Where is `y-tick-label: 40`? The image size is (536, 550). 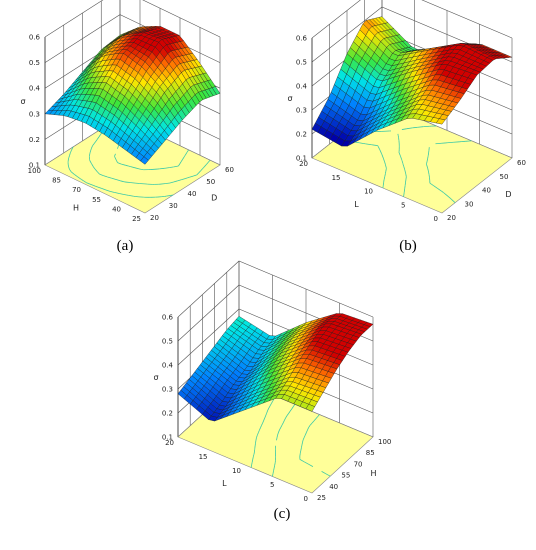
y-tick-label: 40 is located at coordinates (192, 194).